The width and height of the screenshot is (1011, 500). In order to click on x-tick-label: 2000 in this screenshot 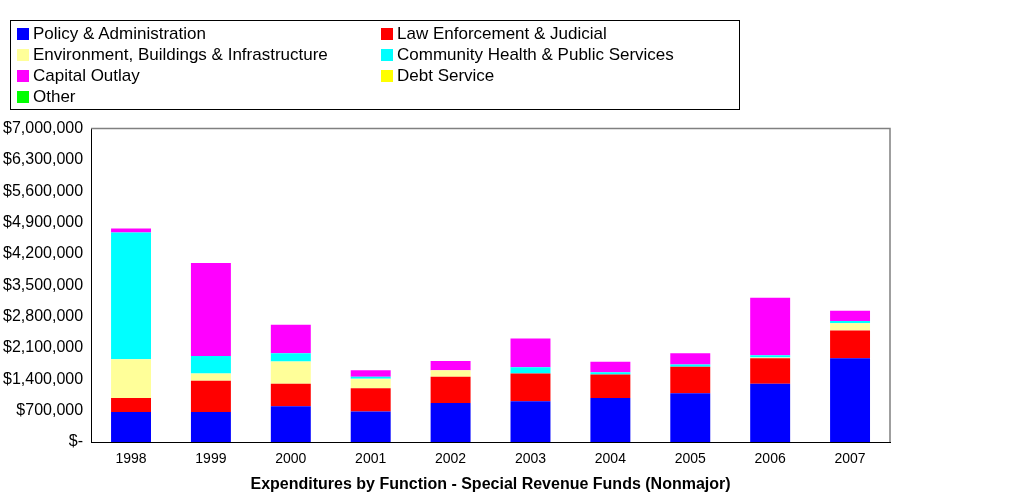, I will do `click(291, 458)`.